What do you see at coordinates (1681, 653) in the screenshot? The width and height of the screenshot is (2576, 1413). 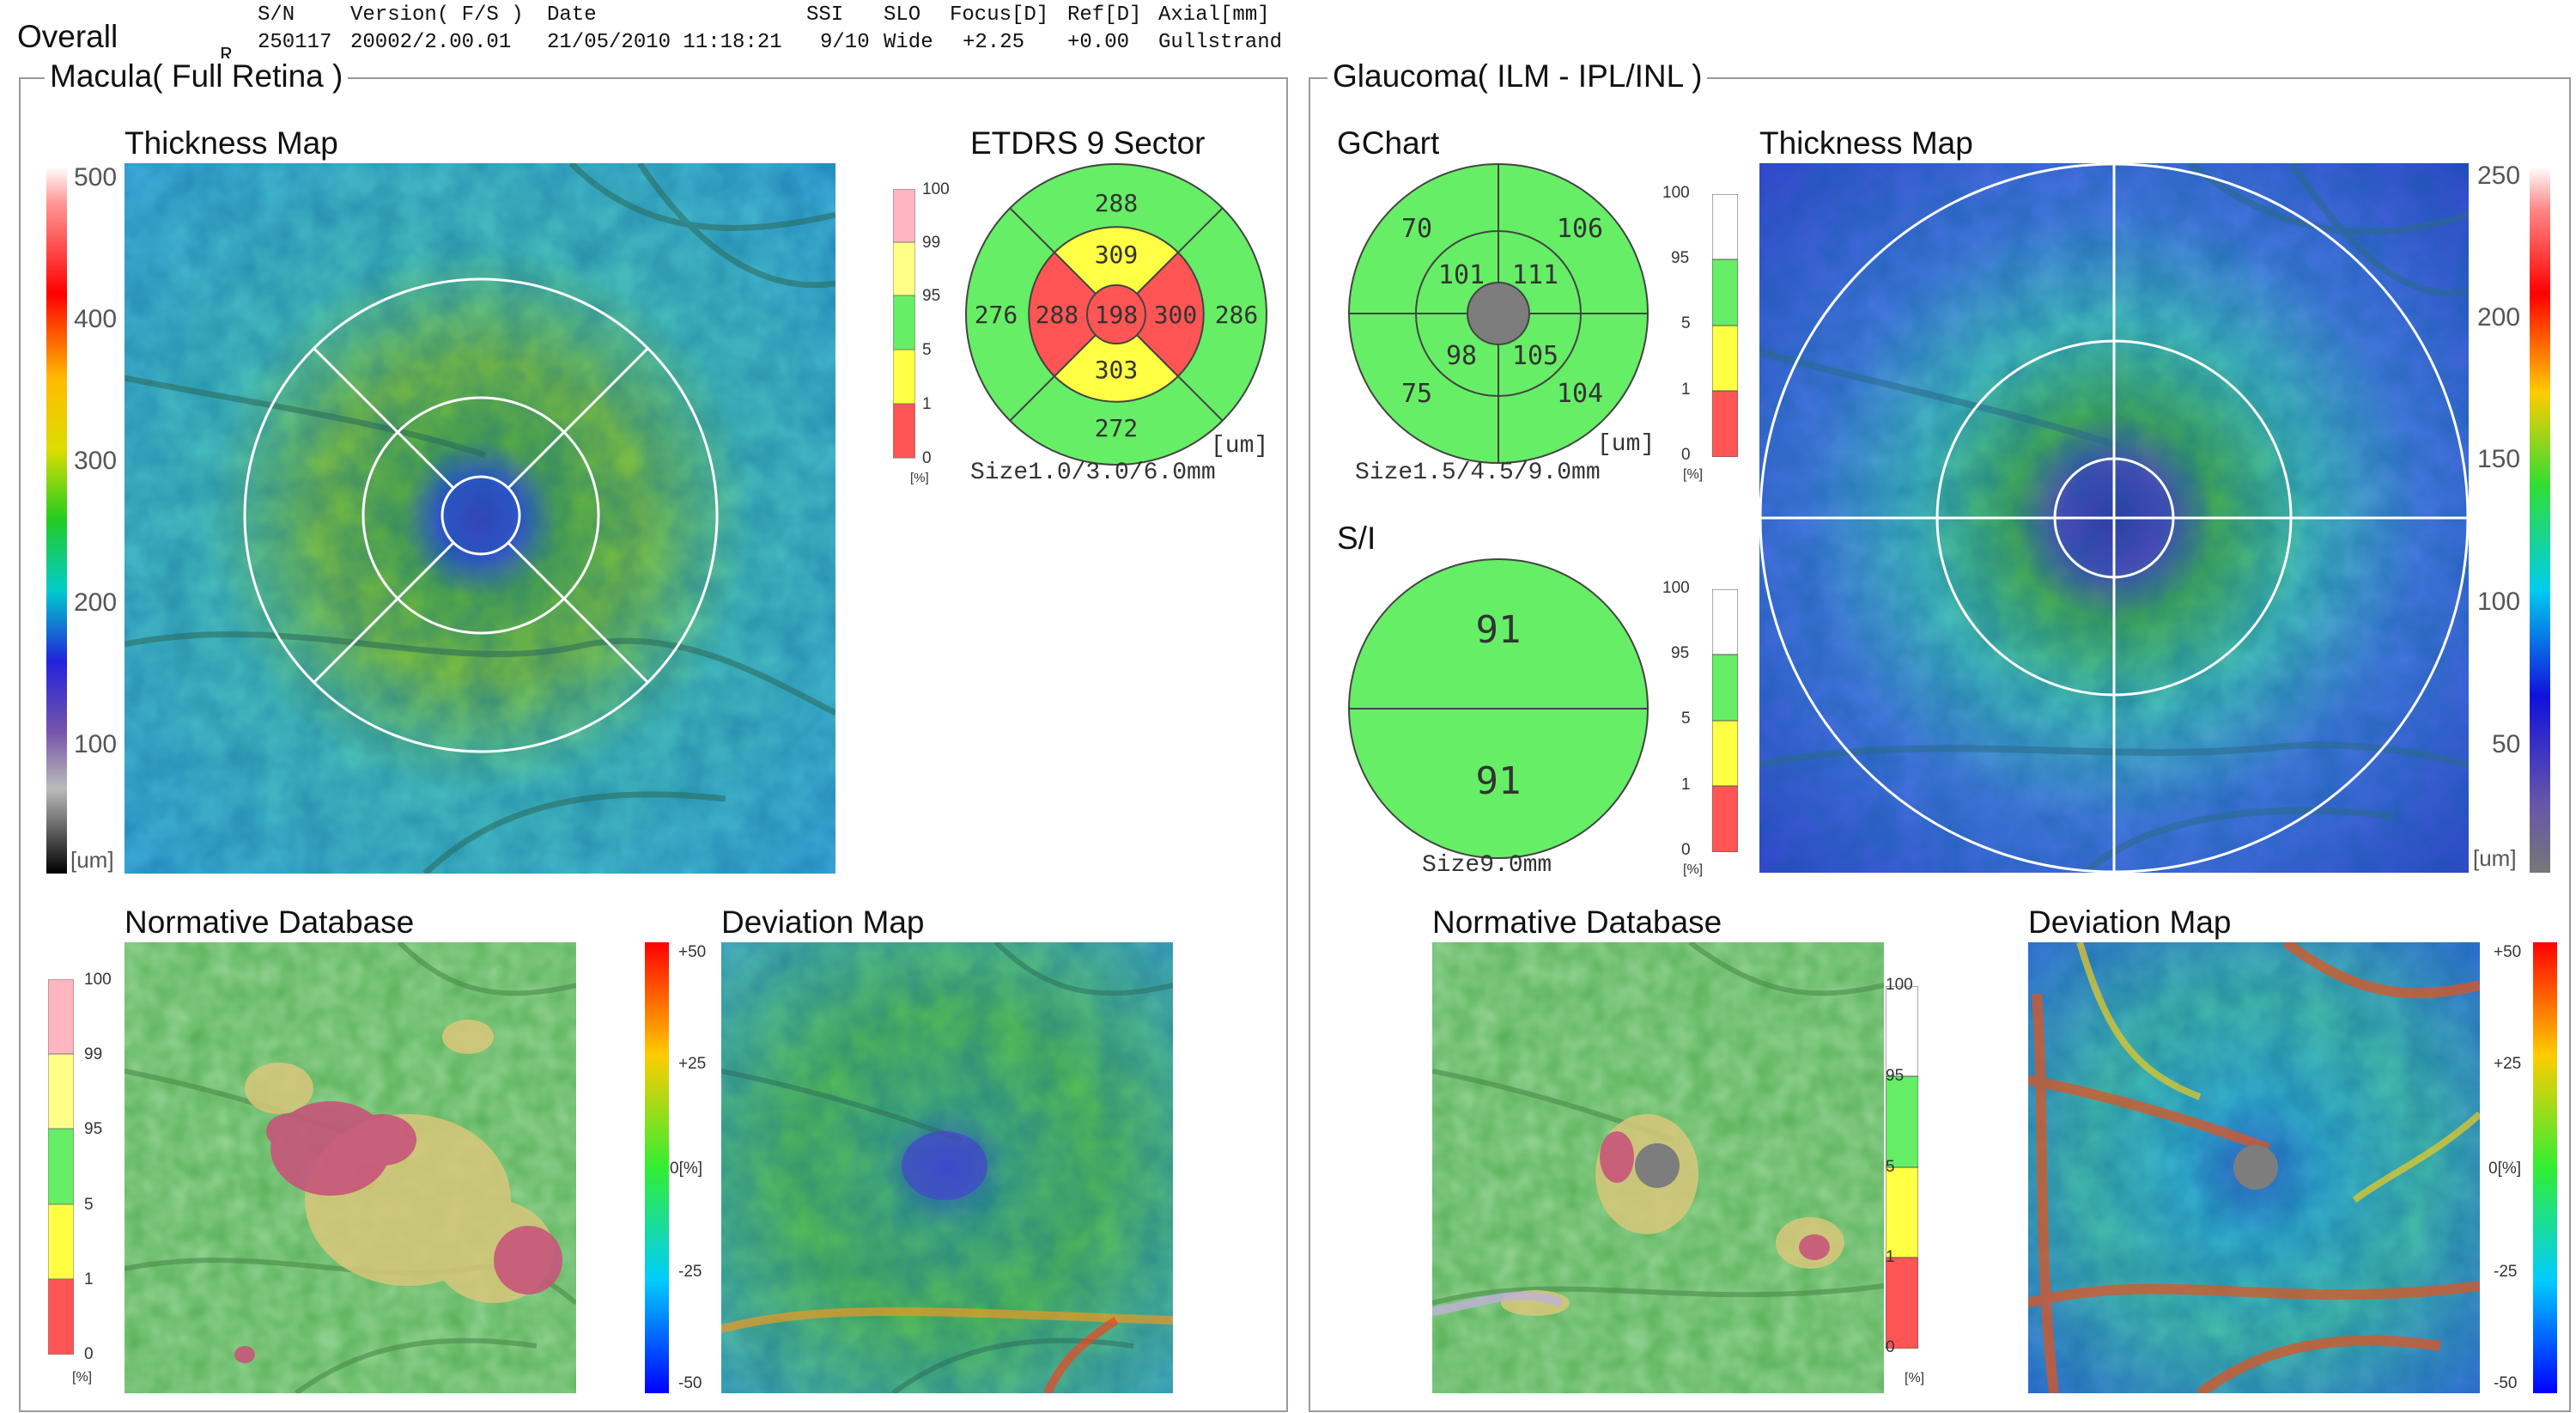 I see `si-scale-tick: 95` at bounding box center [1681, 653].